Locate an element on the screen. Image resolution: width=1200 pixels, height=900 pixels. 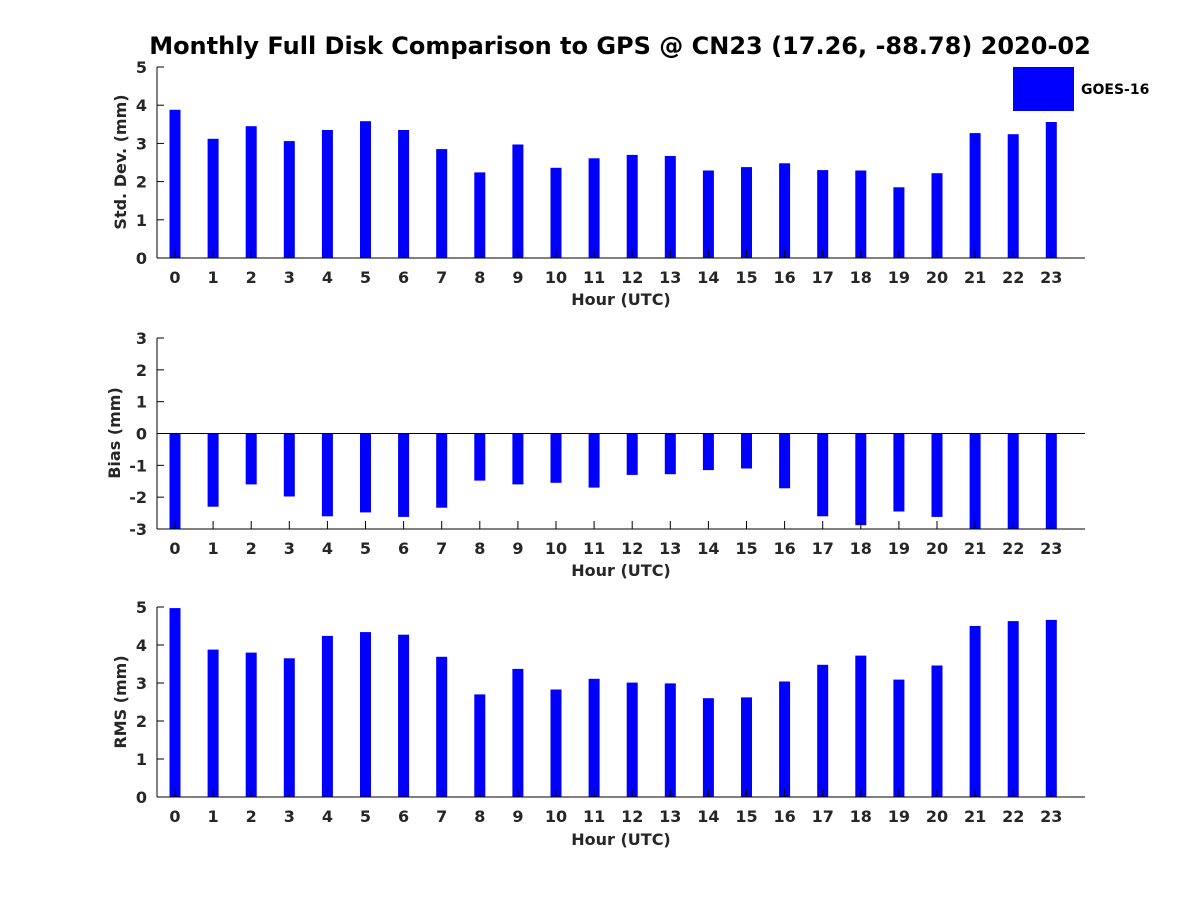
xtick-label-bias: 22 is located at coordinates (1013, 548).